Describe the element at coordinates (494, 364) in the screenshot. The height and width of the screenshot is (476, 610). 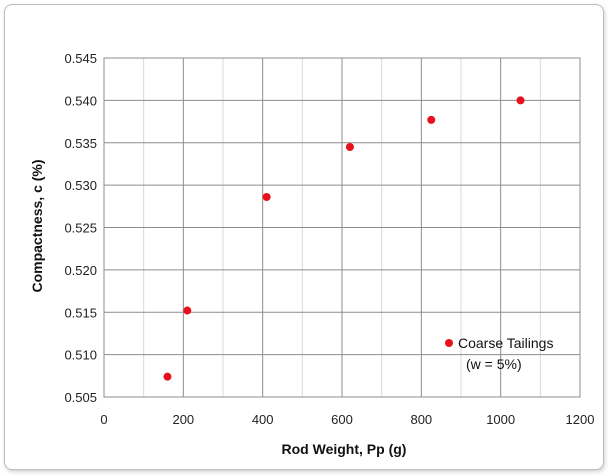
I see `legend-label-line2: (w = 5%)` at that location.